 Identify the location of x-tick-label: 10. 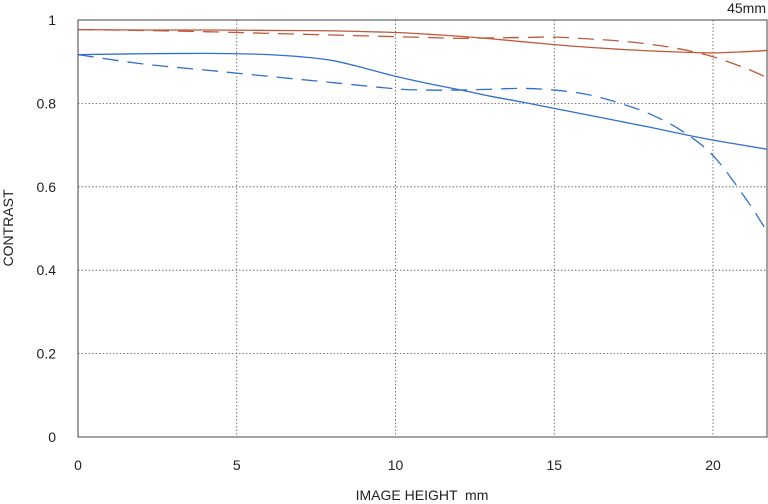
(396, 465).